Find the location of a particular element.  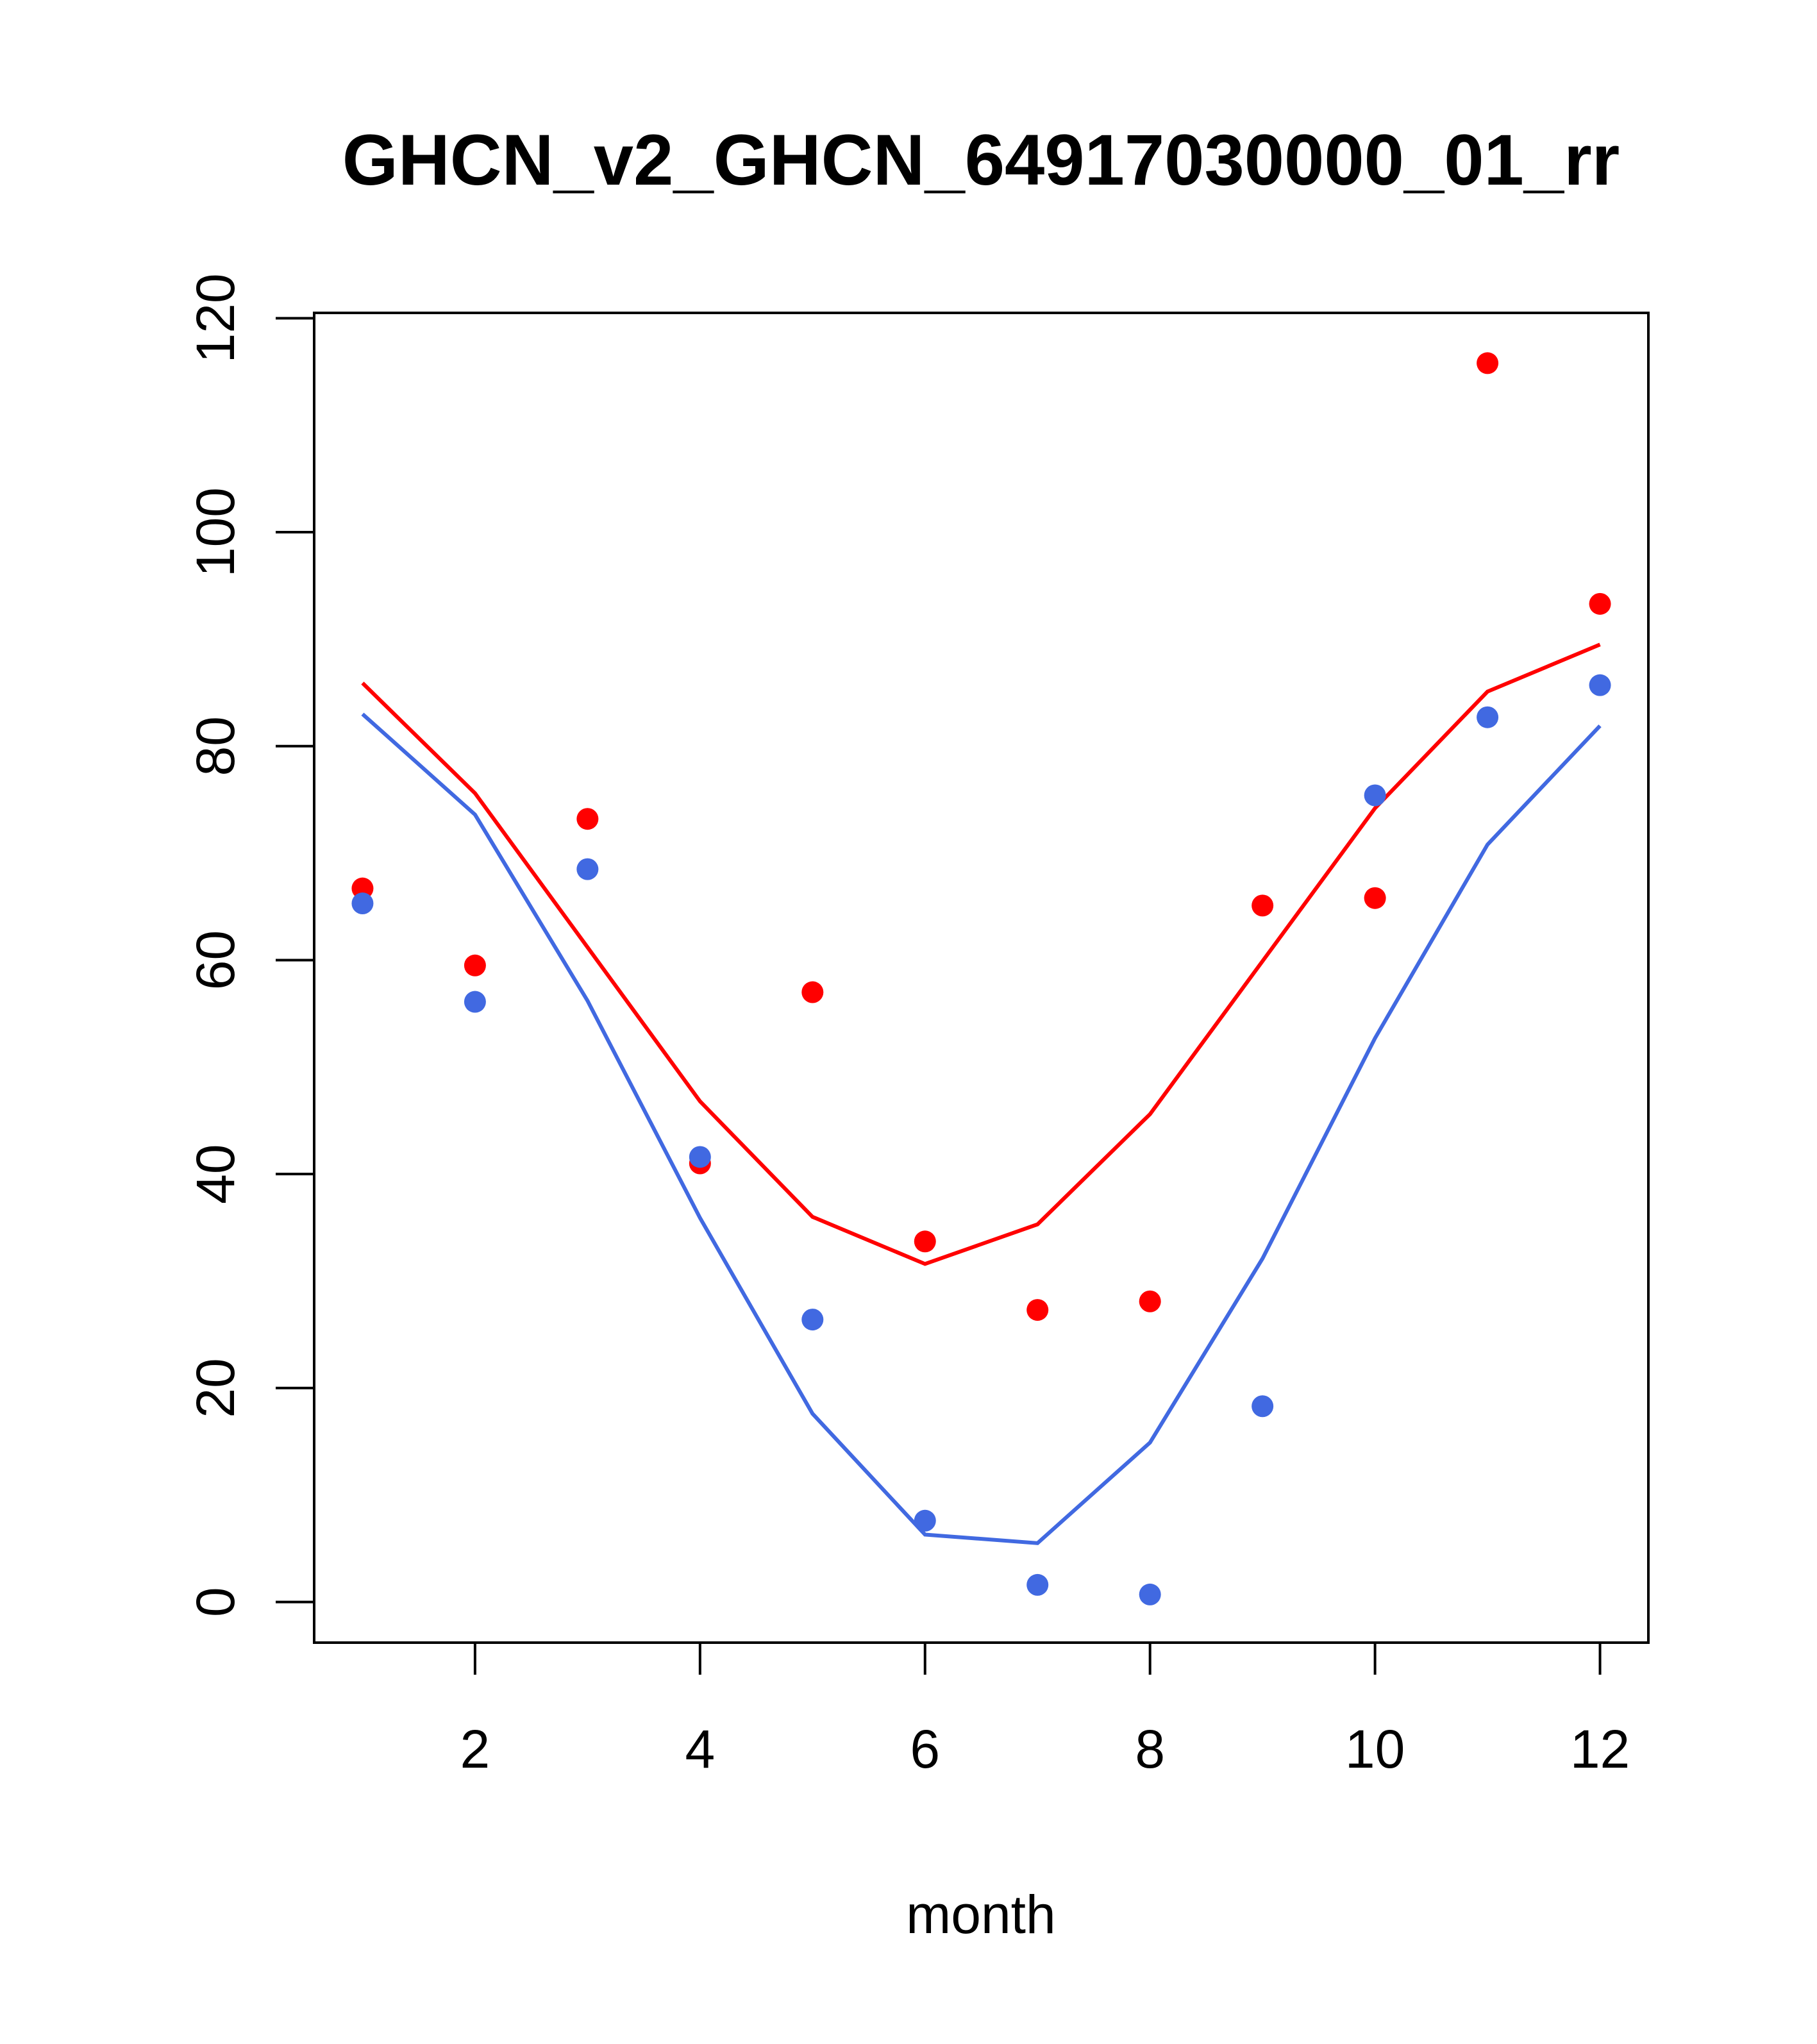

x-axis-label: month is located at coordinates (981, 1914).